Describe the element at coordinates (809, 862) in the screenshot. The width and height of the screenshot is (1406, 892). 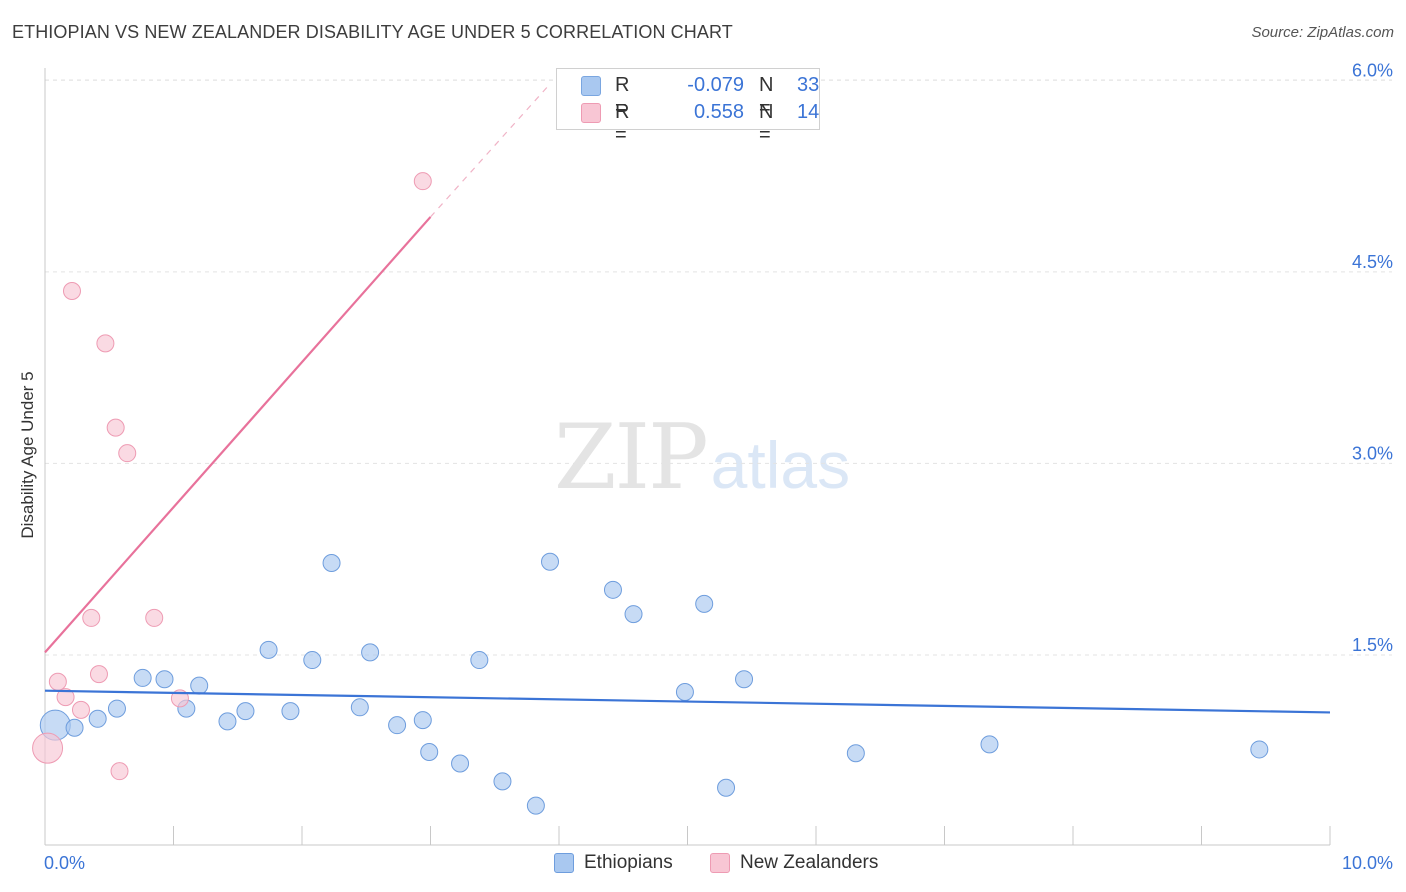
I see `legend-label-new-zealanders: New Zealanders` at that location.